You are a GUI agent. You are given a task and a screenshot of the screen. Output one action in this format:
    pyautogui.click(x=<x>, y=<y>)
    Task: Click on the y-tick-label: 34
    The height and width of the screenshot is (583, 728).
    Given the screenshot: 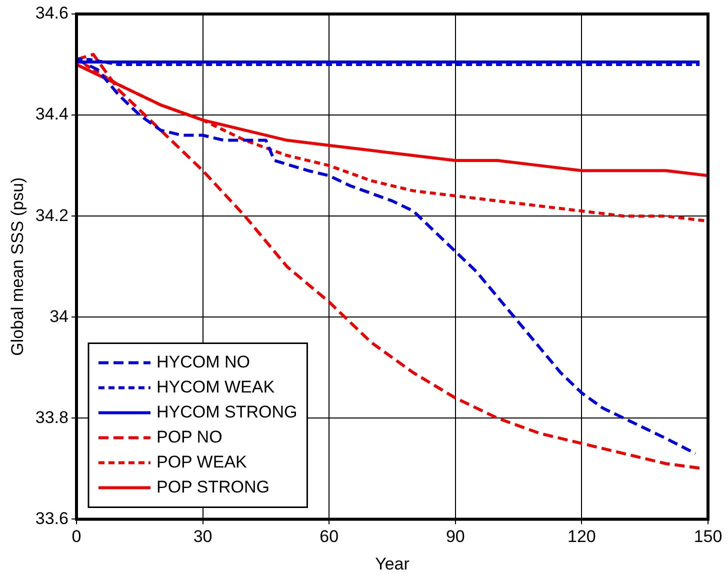 What is the action you would take?
    pyautogui.click(x=59, y=316)
    